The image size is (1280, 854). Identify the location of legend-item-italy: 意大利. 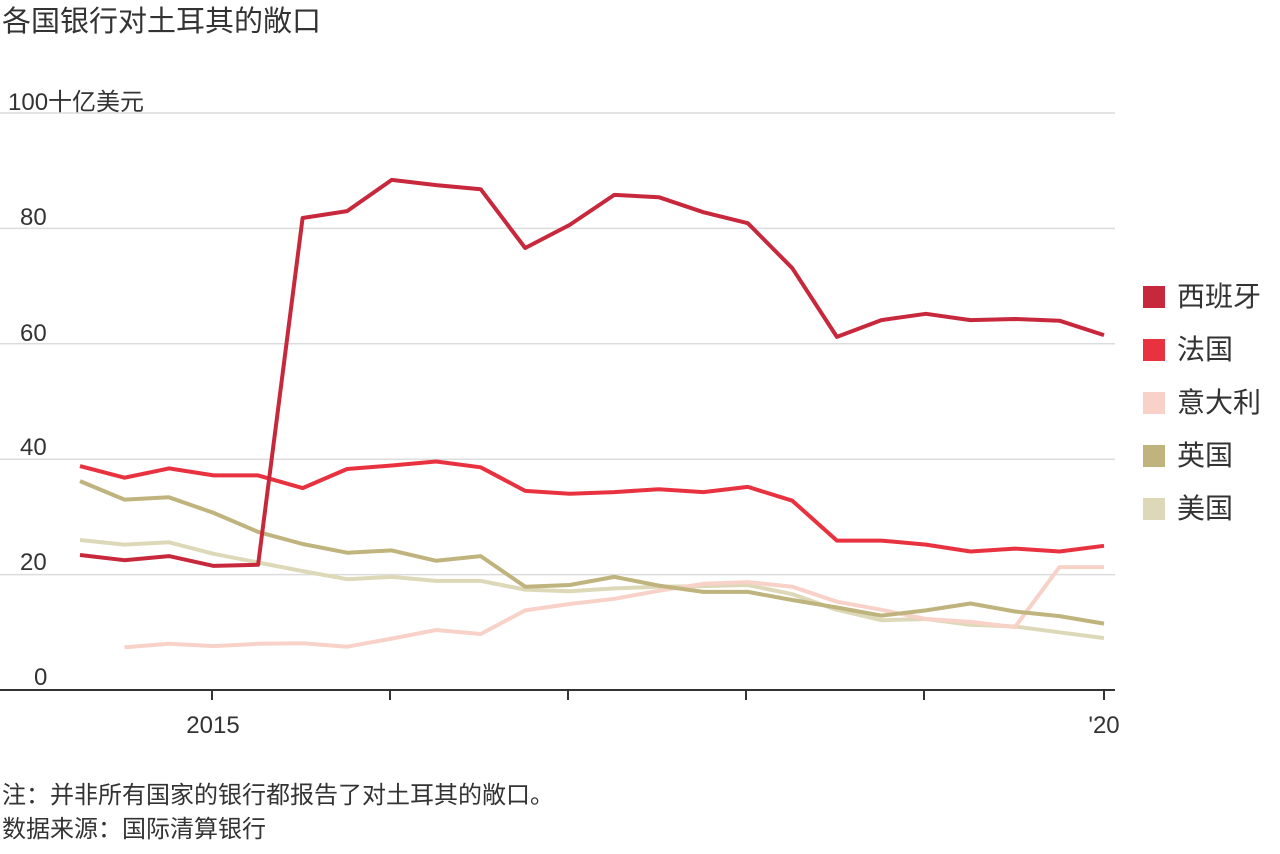
(1202, 402).